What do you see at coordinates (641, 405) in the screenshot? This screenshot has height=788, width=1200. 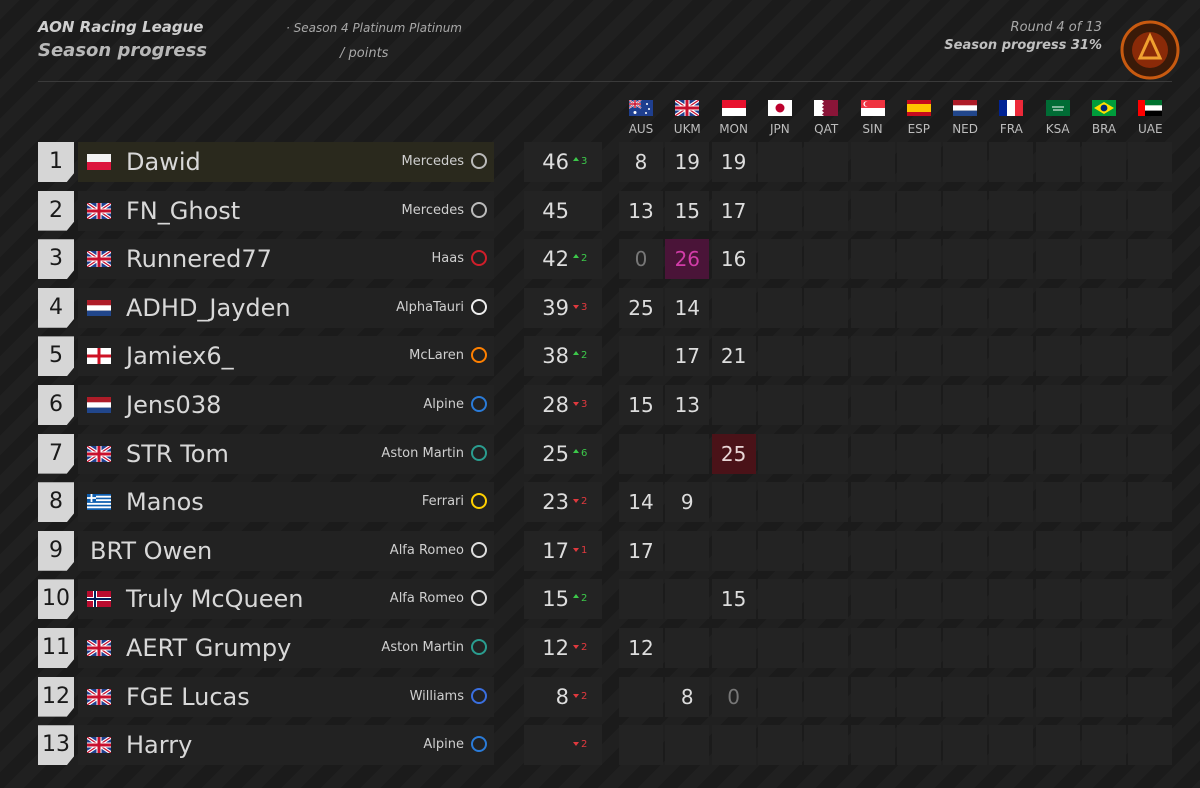 I see `result: 15` at bounding box center [641, 405].